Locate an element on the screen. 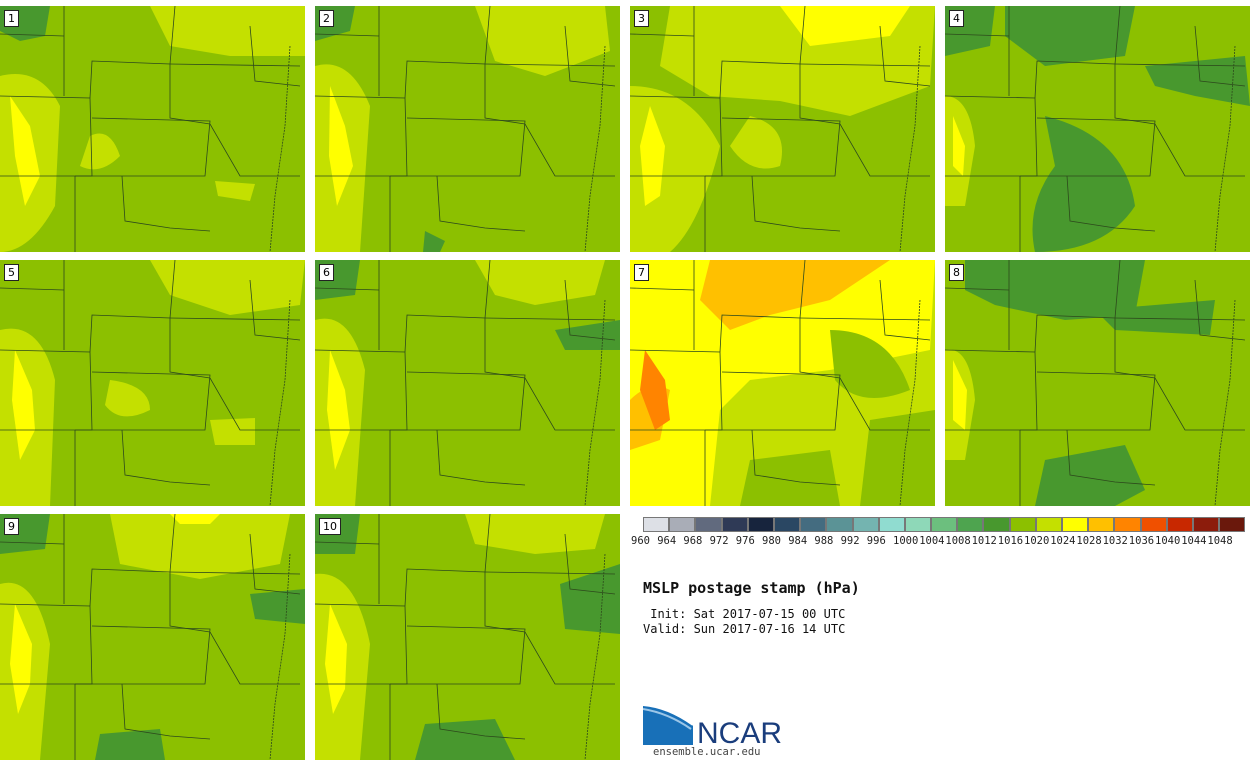  colorbar-tick-label: 980 is located at coordinates (771, 541).